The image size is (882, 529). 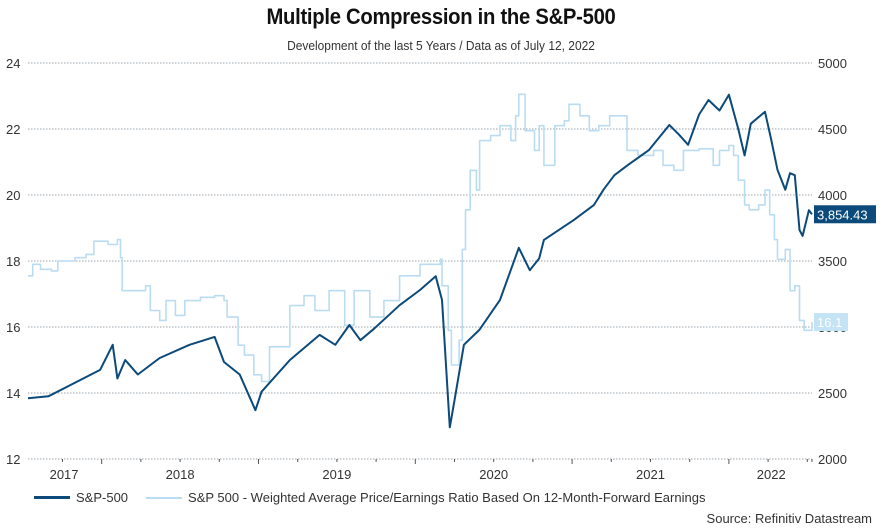 I want to click on sp500-last-value-label: 3,854.43, so click(x=842, y=214).